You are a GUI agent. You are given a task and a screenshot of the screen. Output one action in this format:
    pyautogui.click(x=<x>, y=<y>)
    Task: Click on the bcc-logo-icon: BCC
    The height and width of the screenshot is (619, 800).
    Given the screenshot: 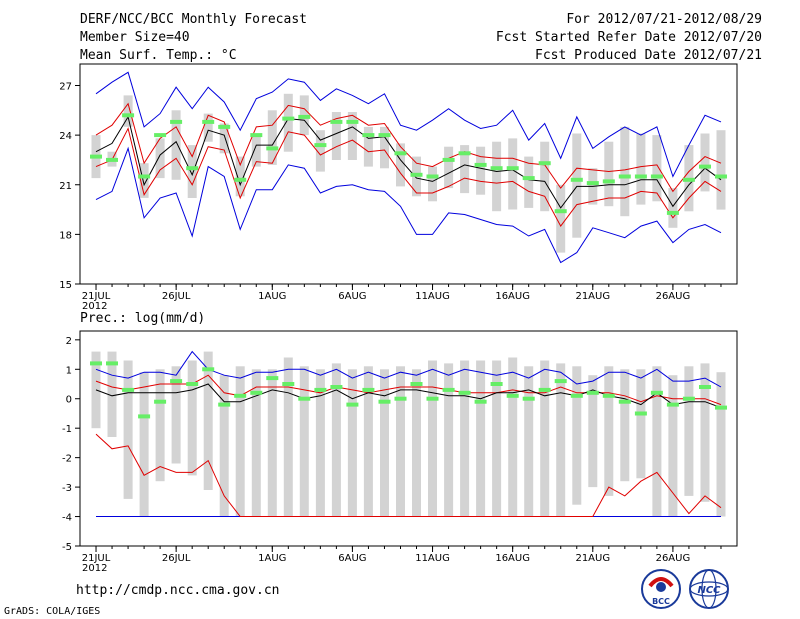 What is the action you would take?
    pyautogui.click(x=661, y=589)
    